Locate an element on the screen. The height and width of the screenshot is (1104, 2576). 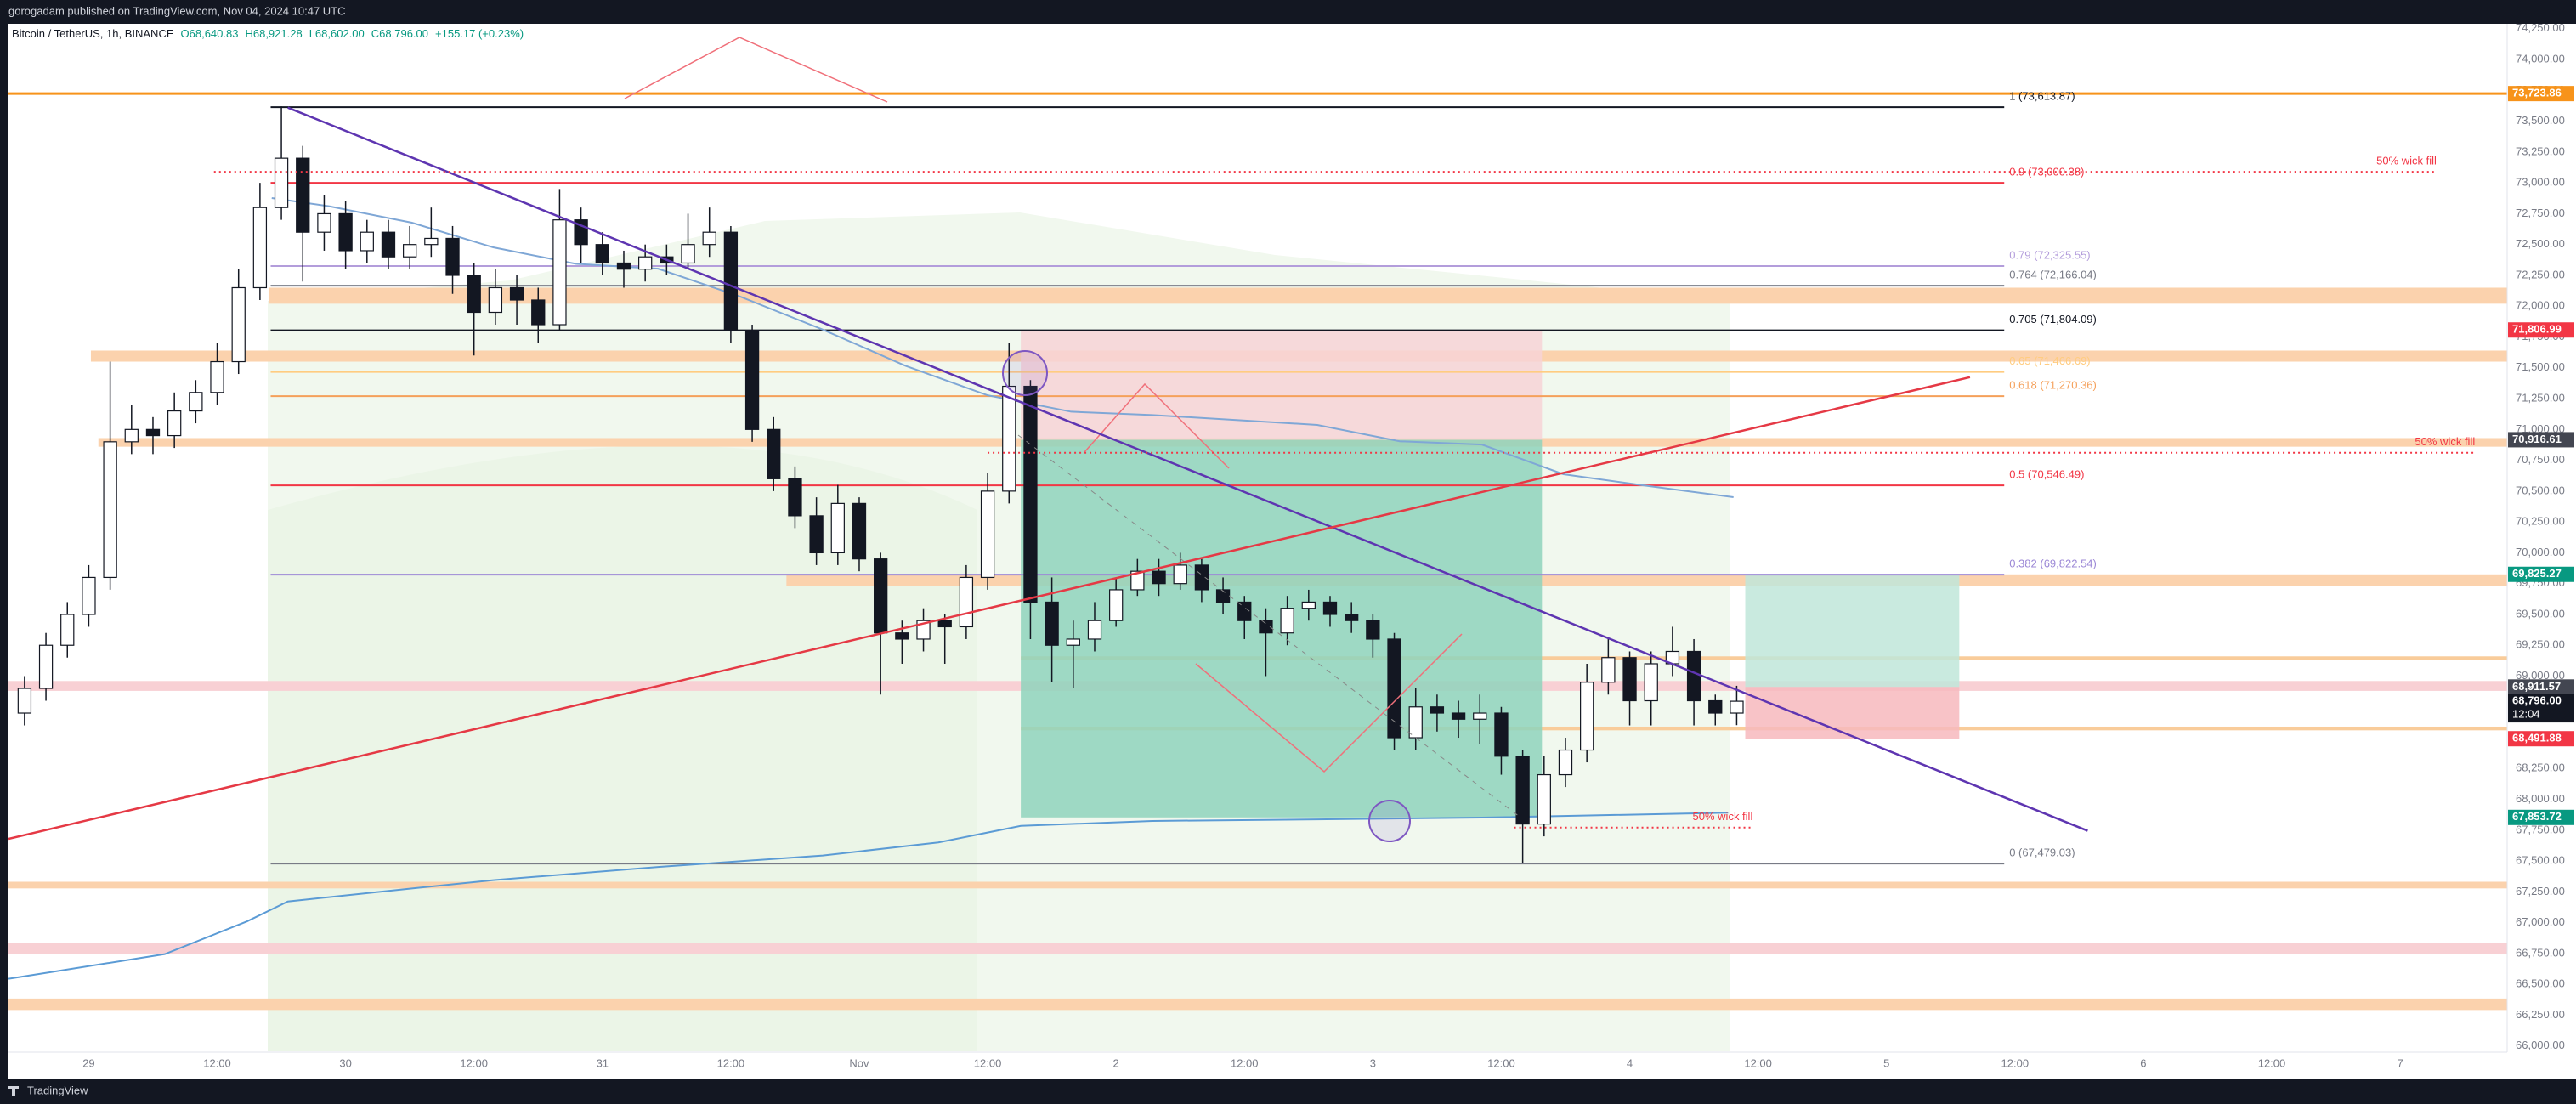
y-tick-label: 69,500.00 is located at coordinates (2540, 613).